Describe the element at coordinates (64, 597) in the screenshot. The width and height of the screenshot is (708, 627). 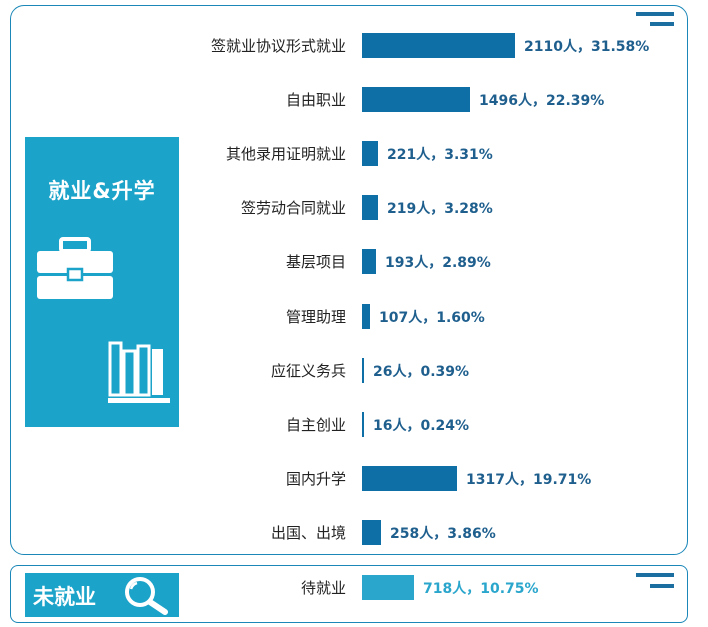
I see `unemployed-panel-title: 未就业` at that location.